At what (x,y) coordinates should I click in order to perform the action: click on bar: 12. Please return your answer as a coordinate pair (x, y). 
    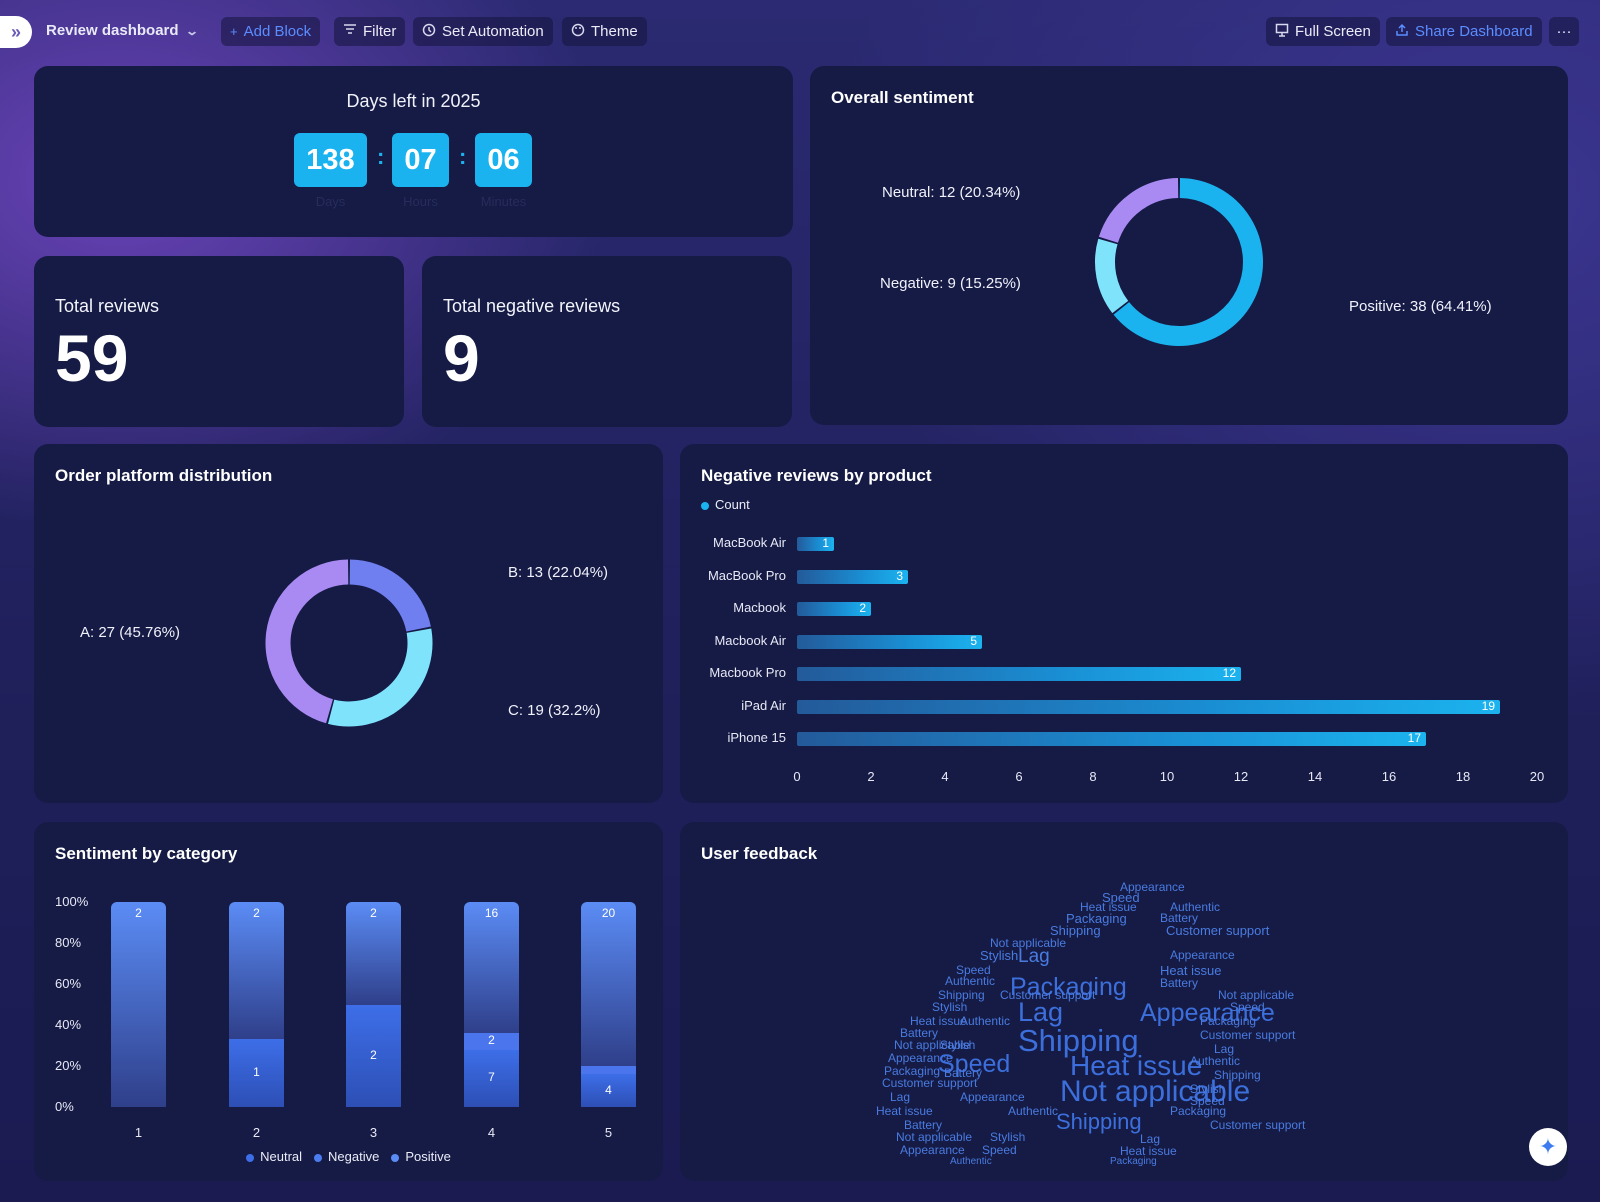
    Looking at the image, I should click on (1019, 673).